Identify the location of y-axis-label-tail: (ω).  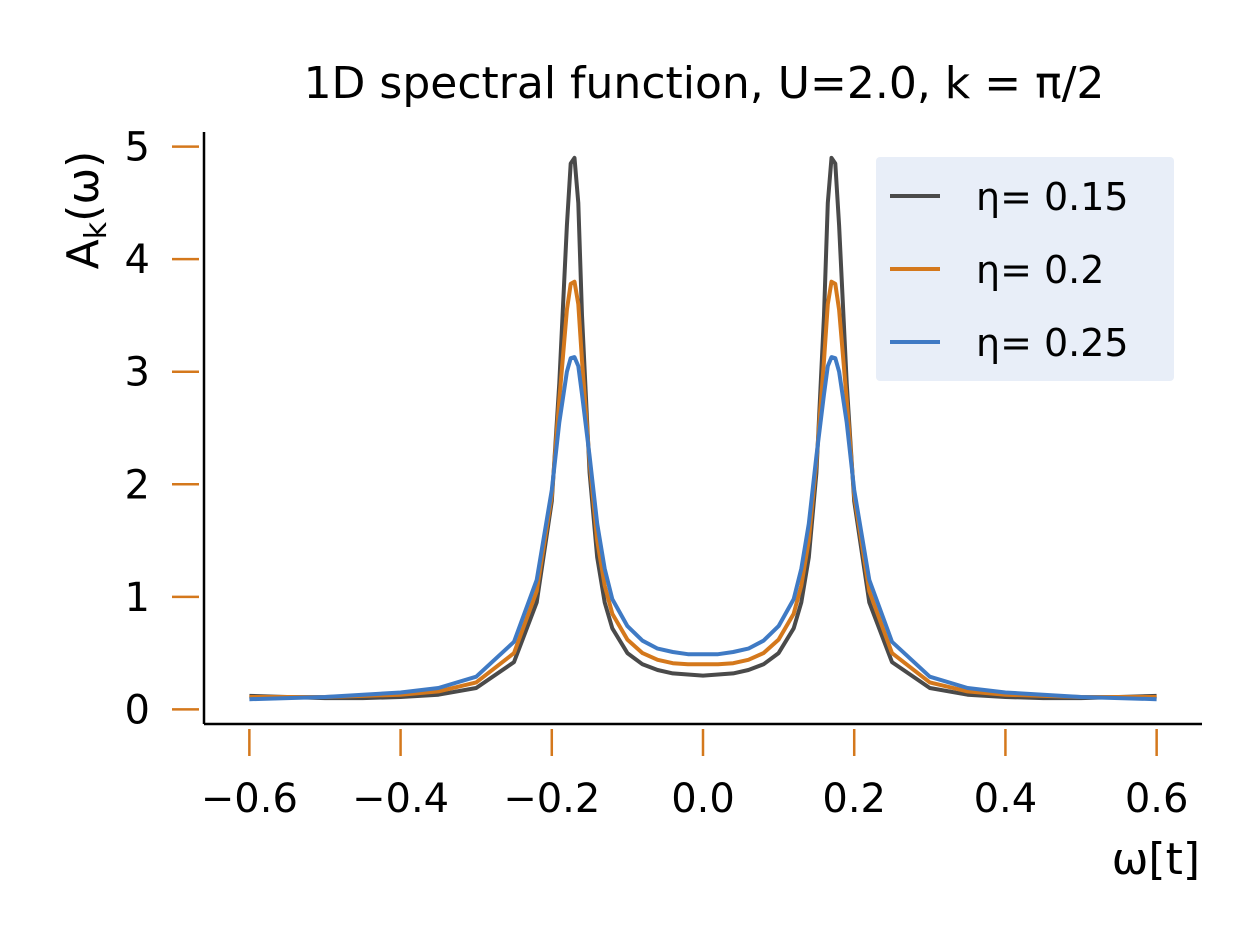
(83, 186).